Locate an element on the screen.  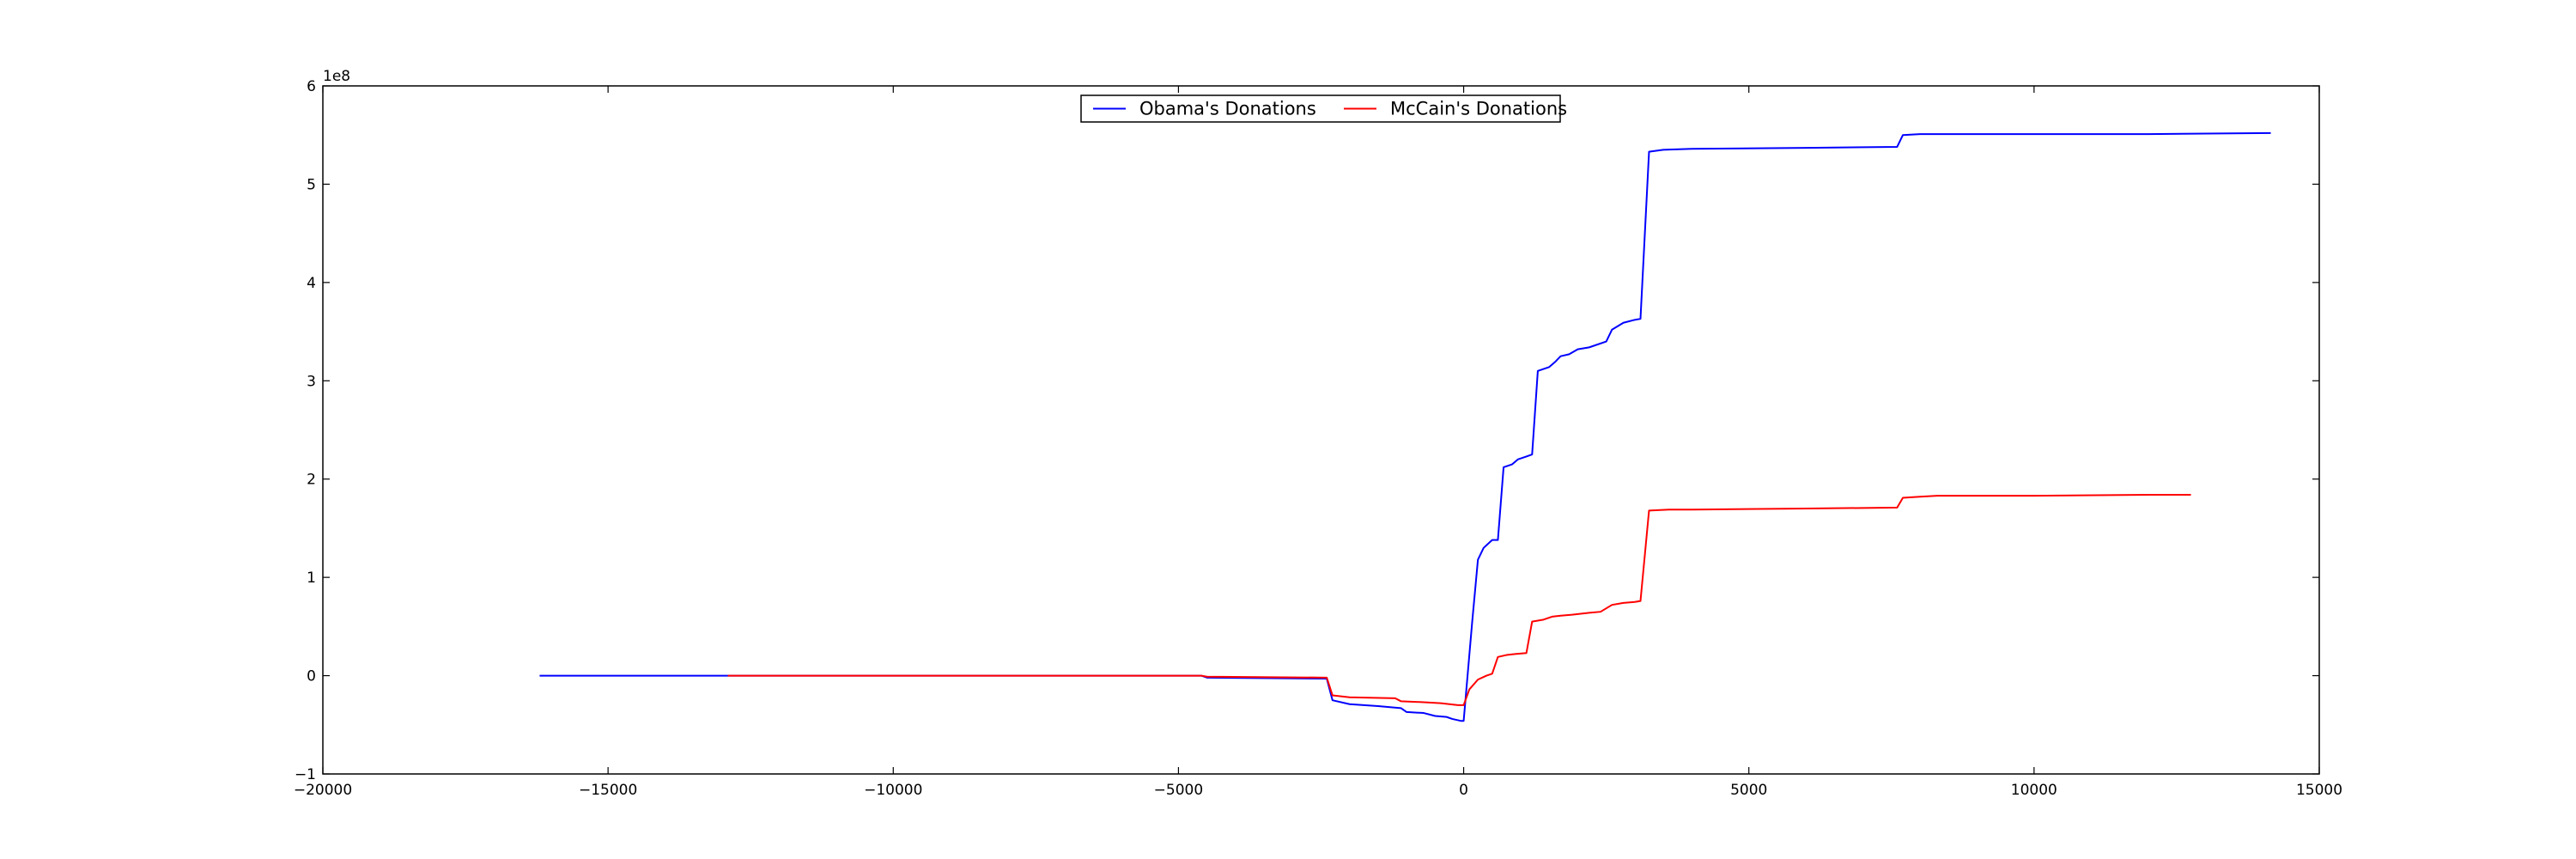
y-offset-label: 1e8 is located at coordinates (336, 77).